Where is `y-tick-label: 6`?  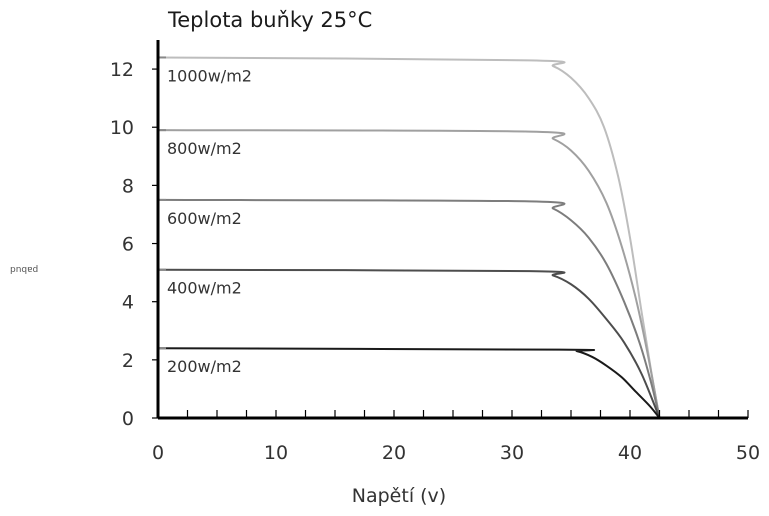
y-tick-label: 6 is located at coordinates (128, 245).